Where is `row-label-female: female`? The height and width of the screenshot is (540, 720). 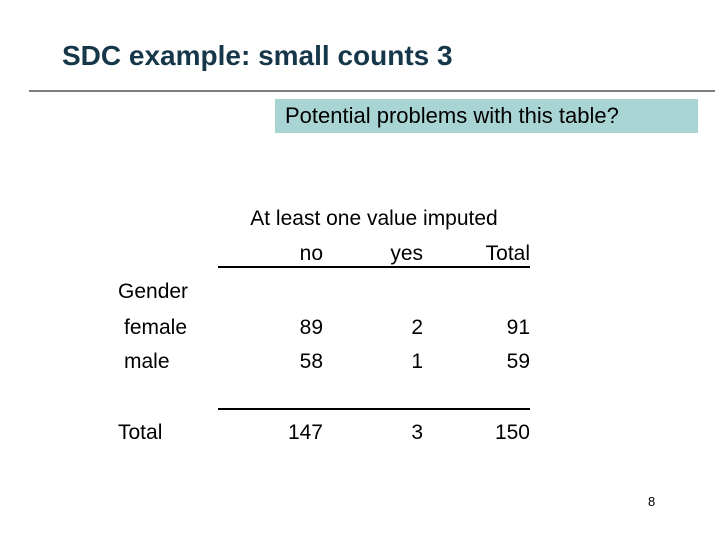
row-label-female: female is located at coordinates (156, 327).